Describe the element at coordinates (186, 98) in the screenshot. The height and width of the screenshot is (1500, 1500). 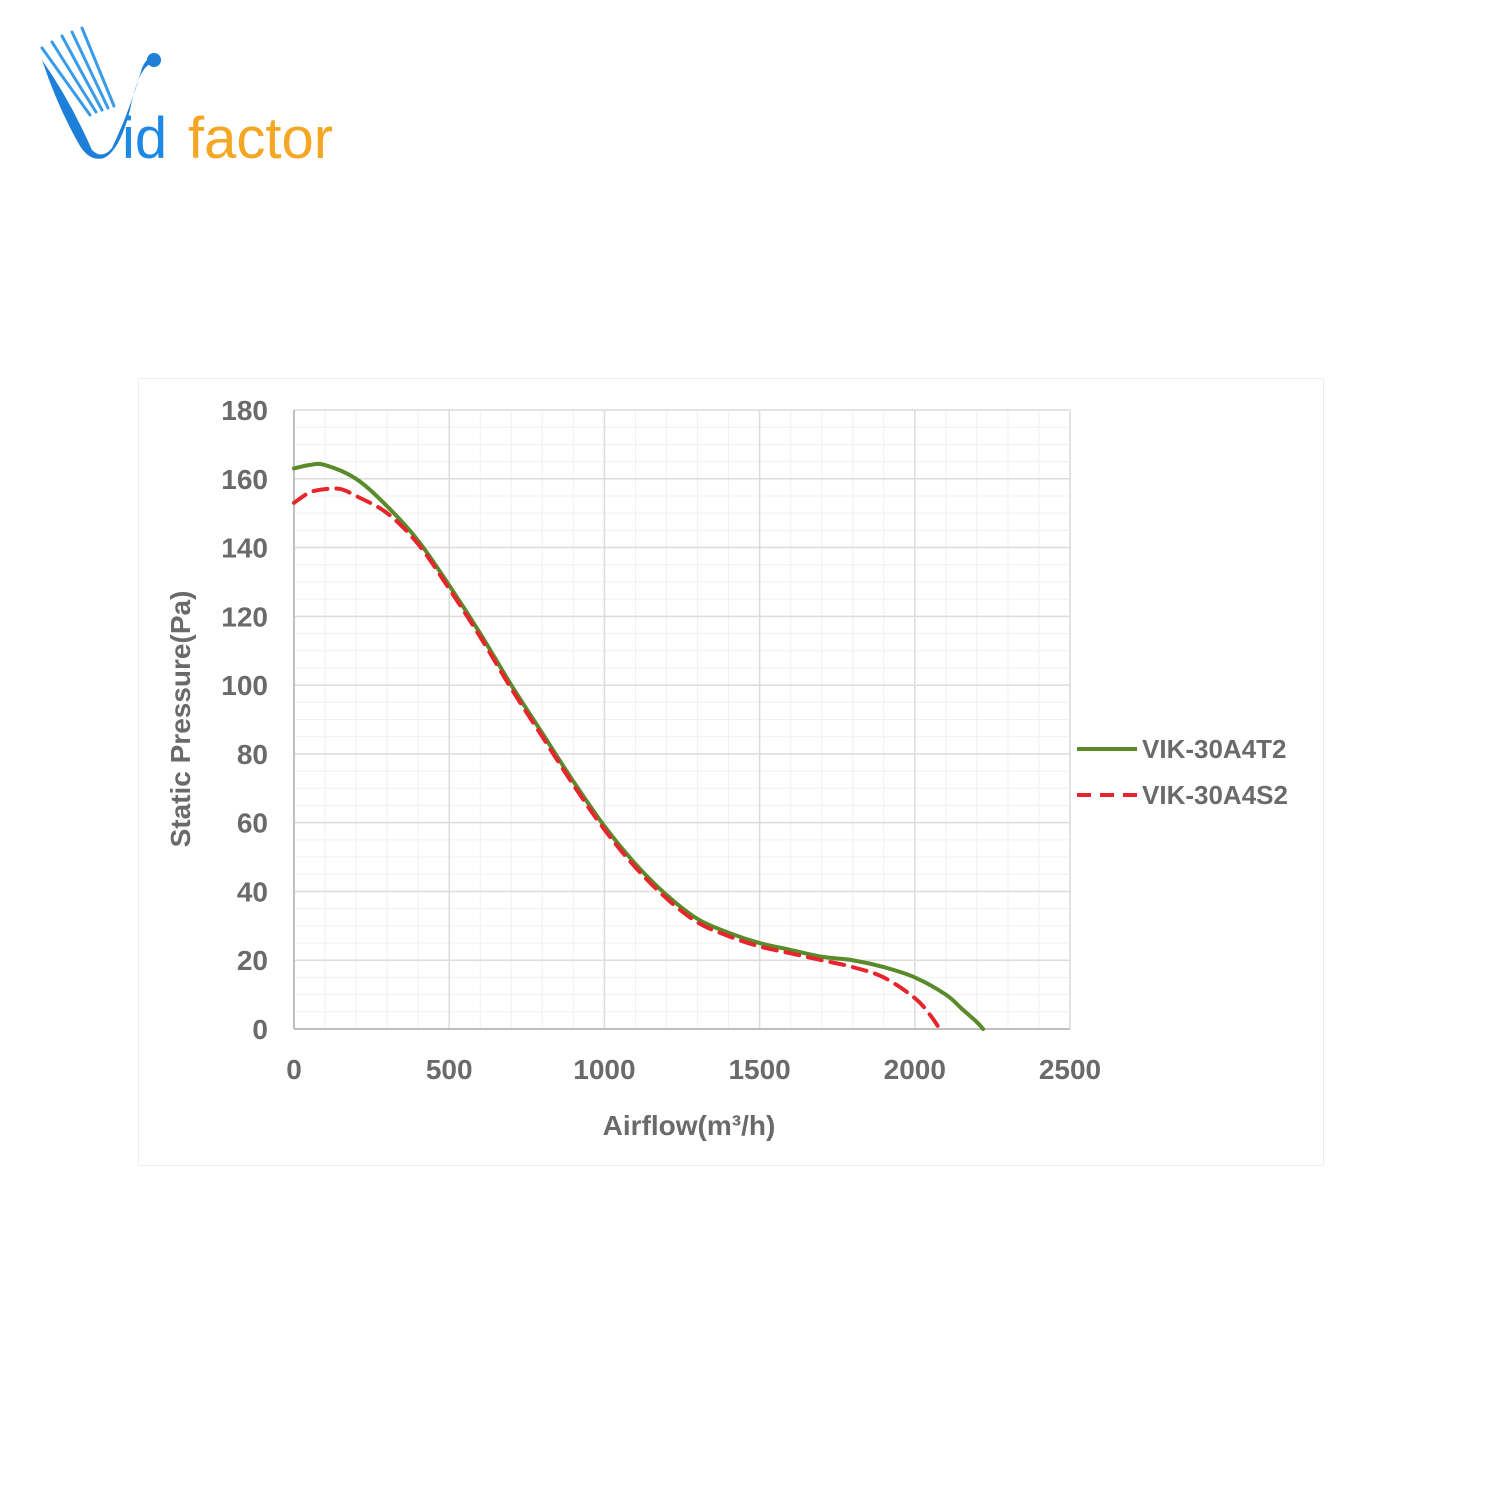
I see `vidfactor-logo: id factor` at that location.